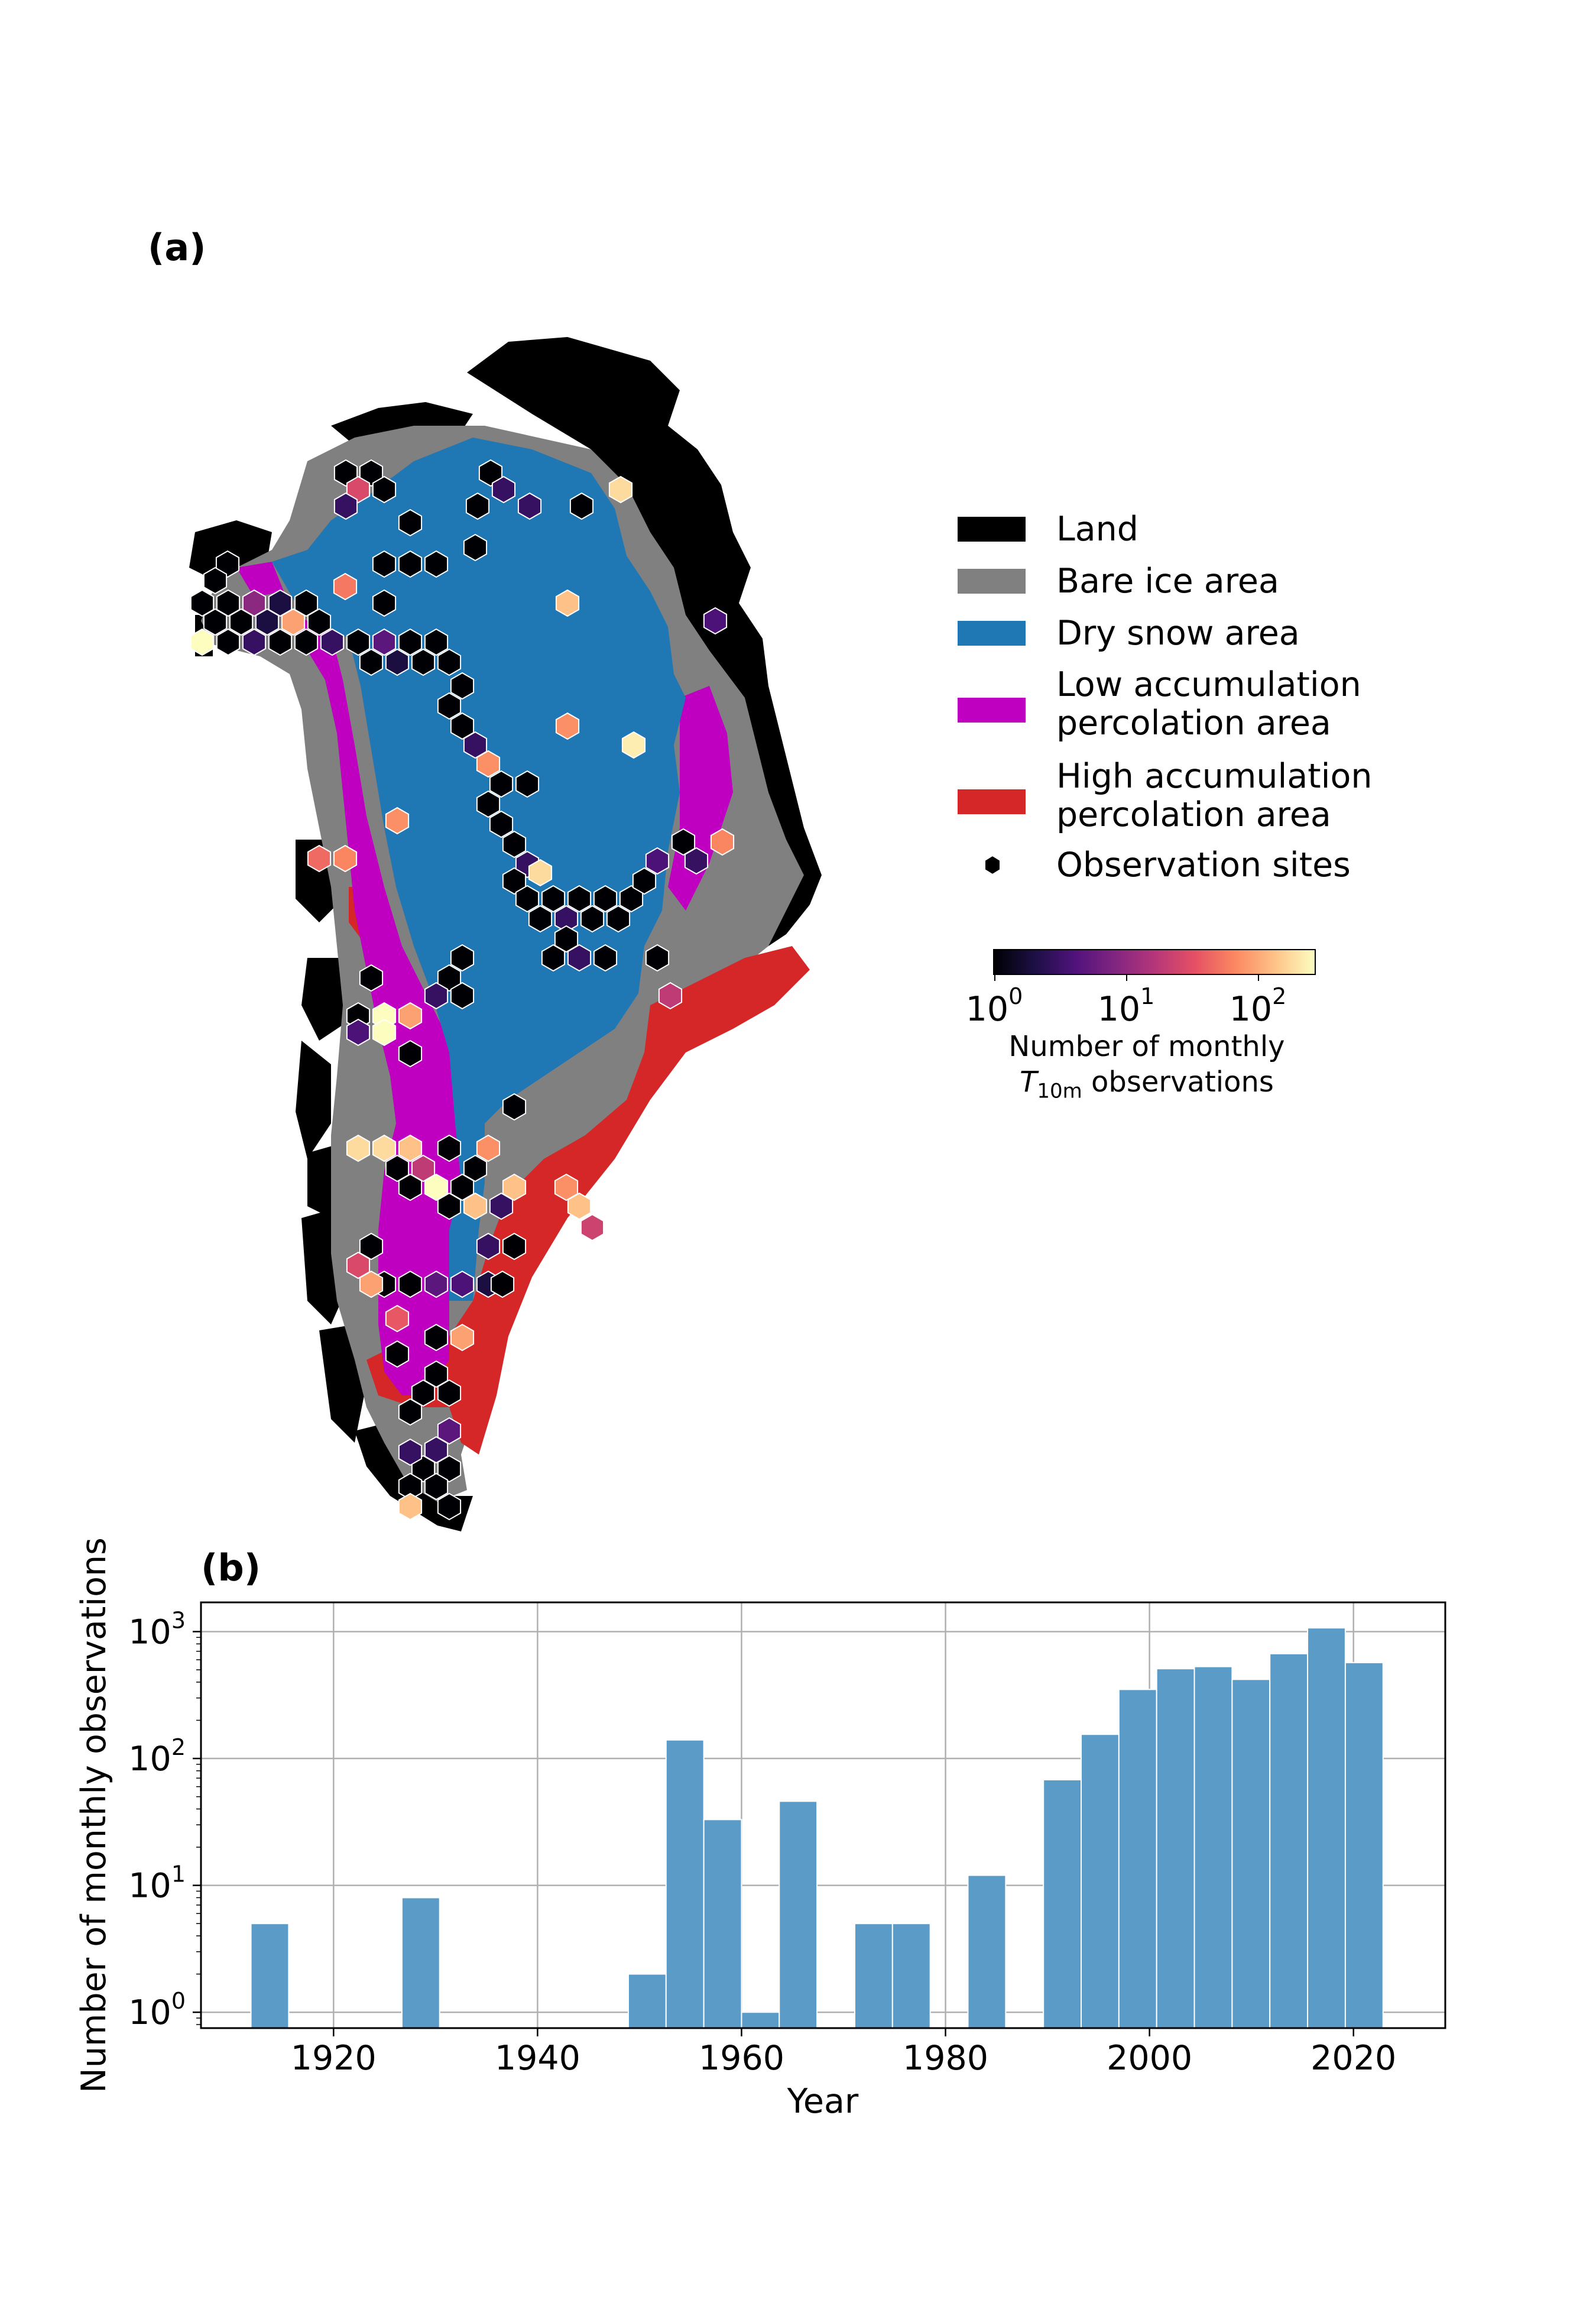  Describe the element at coordinates (1214, 776) in the screenshot. I see `legend-label-high-accumulation-1: High accumulation` at that location.